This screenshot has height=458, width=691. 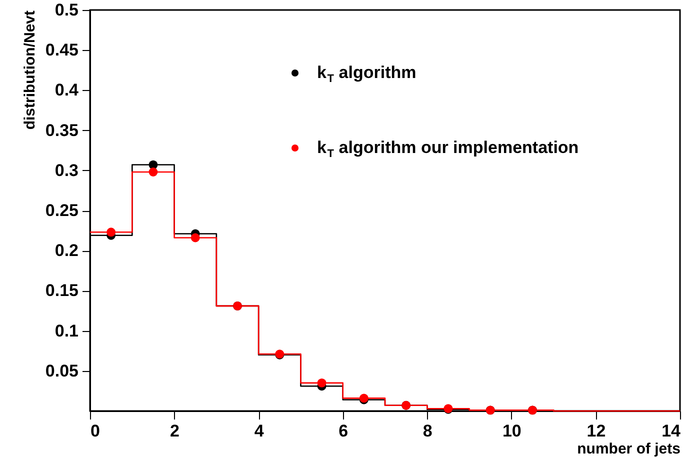 I want to click on x-tick-label: 12, so click(x=596, y=431).